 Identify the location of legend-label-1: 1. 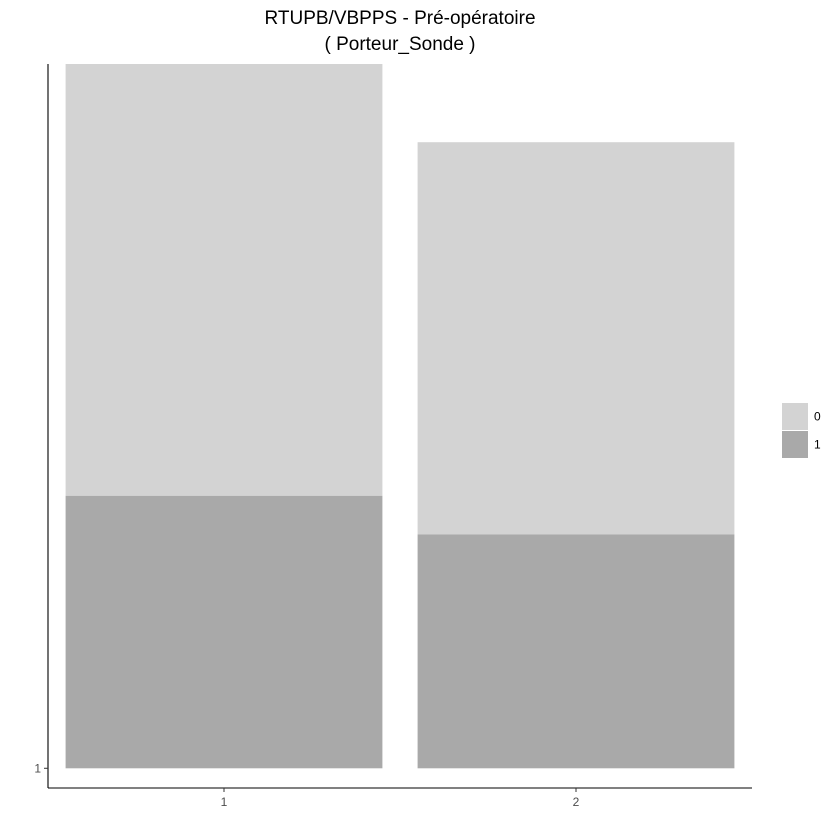
(817, 445).